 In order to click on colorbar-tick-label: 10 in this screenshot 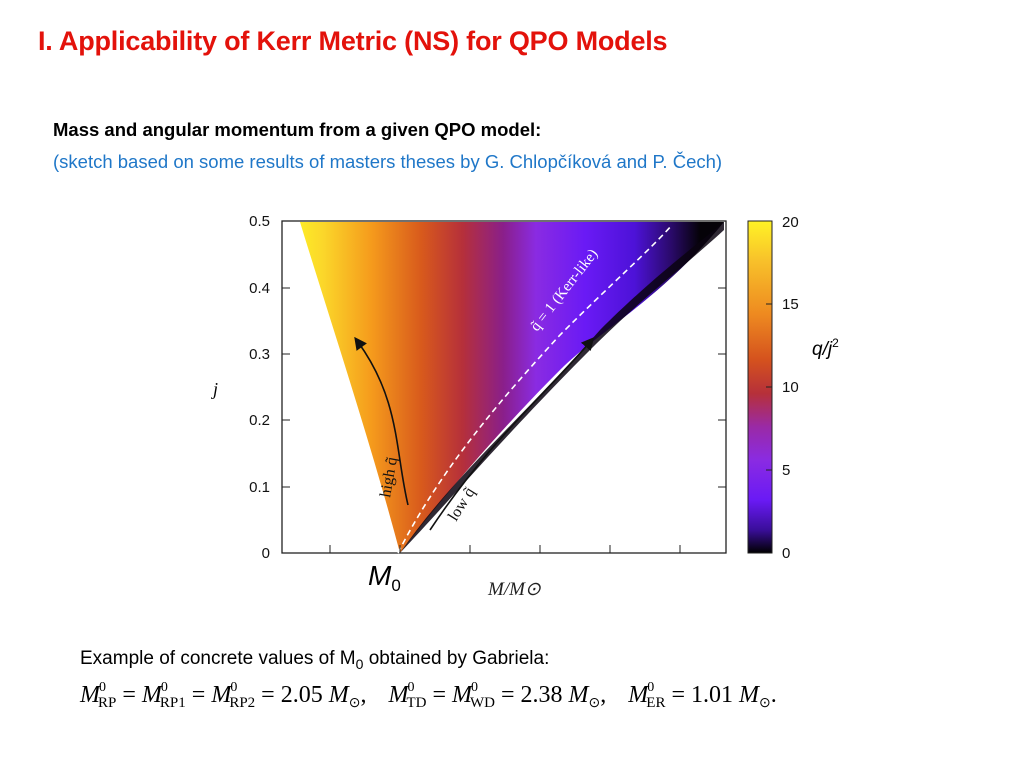, I will do `click(790, 387)`.